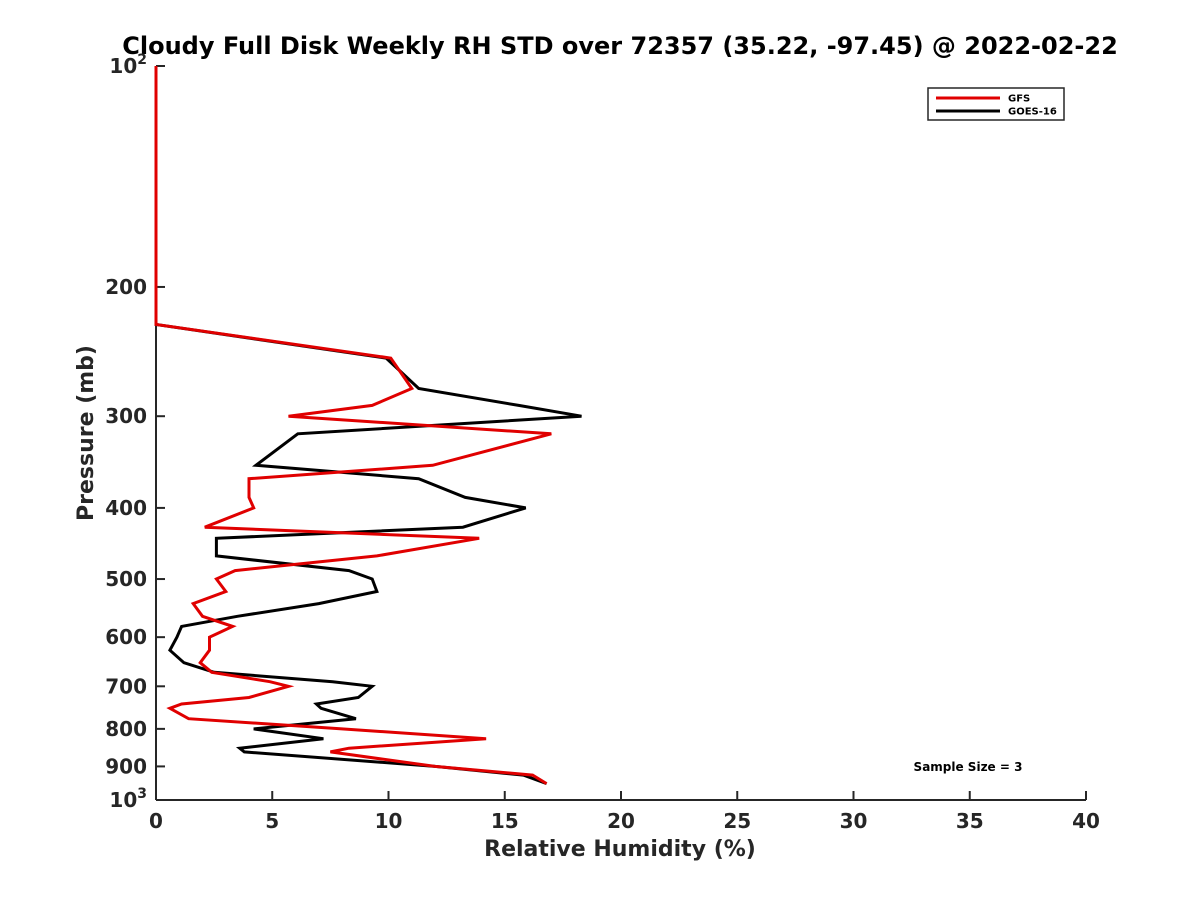  What do you see at coordinates (126, 637) in the screenshot?
I see `y-tick-label: 600` at bounding box center [126, 637].